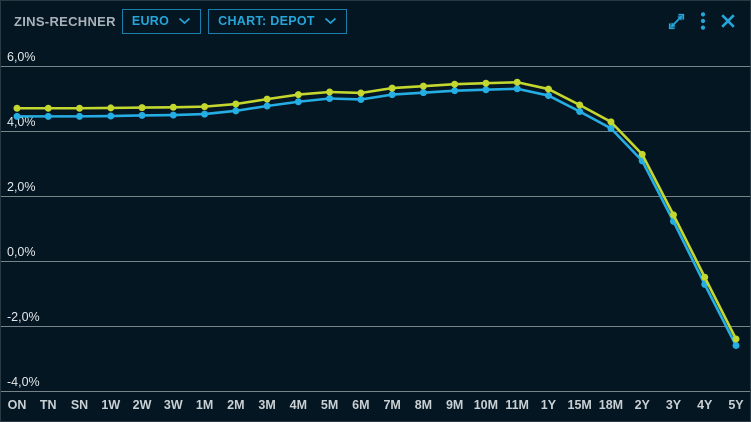 The image size is (751, 422). Describe the element at coordinates (266, 21) in the screenshot. I see `chart-type-dropdown-label: CHART: DEPOT` at that location.